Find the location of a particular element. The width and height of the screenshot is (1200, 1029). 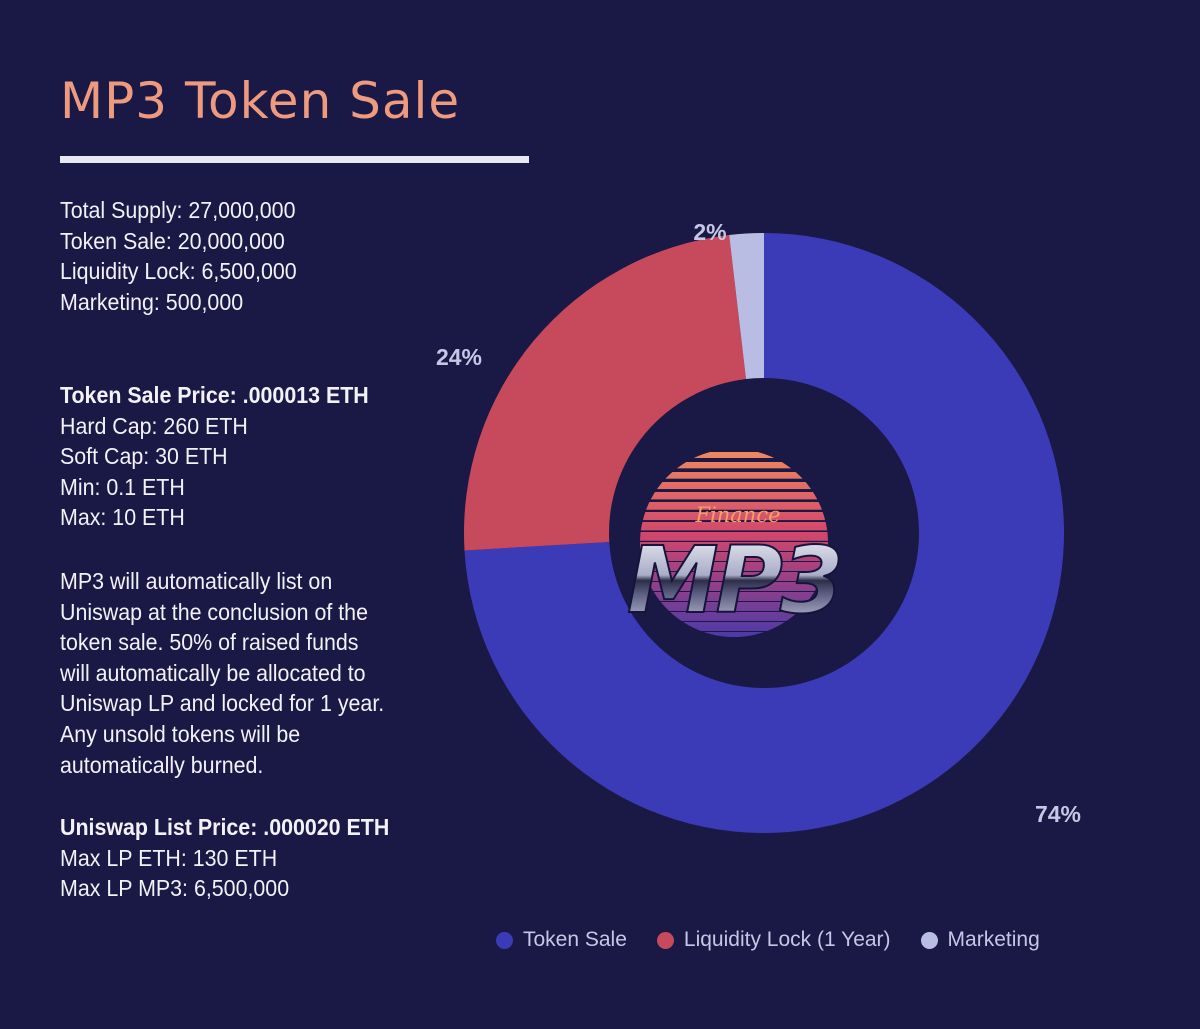

title-underline is located at coordinates (294, 159).